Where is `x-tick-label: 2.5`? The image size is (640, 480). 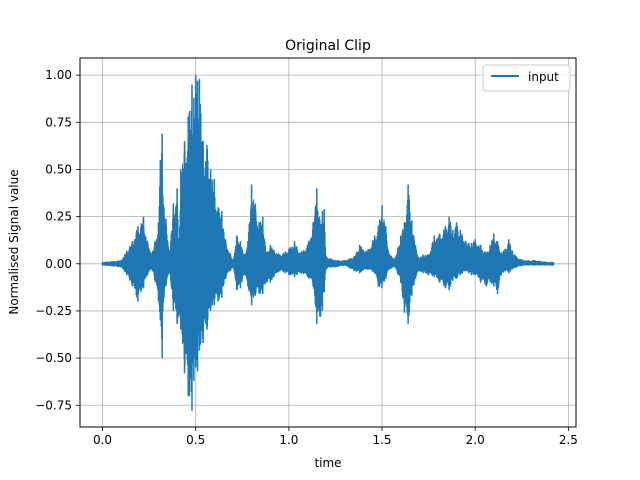 x-tick-label: 2.5 is located at coordinates (568, 440).